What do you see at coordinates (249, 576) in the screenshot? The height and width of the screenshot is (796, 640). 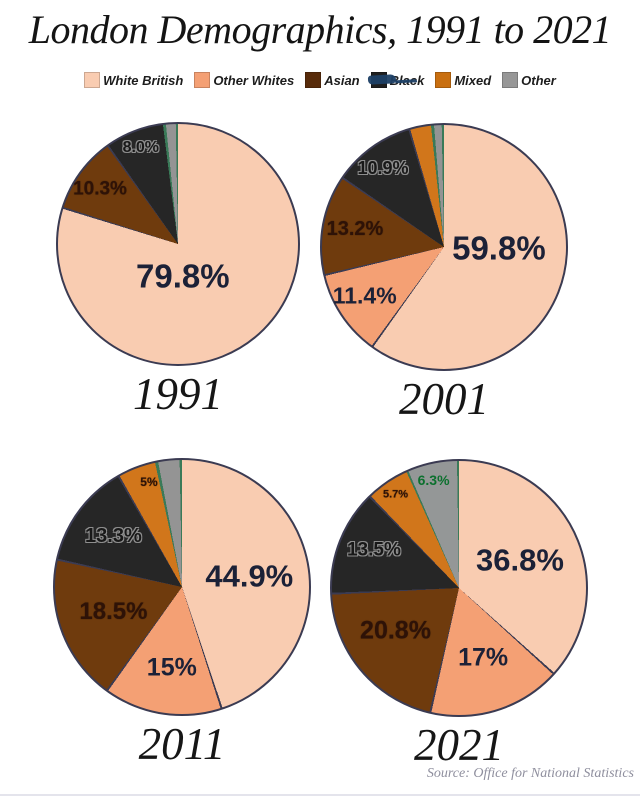 I see `slice-label: 44.9%` at bounding box center [249, 576].